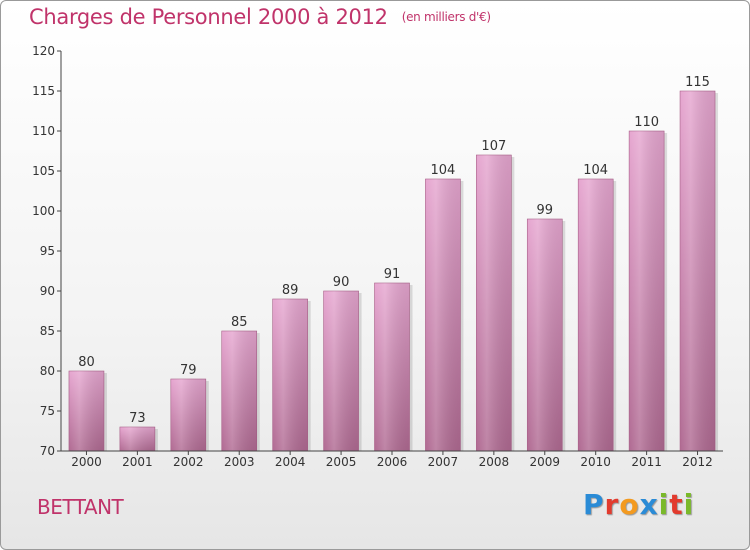 The height and width of the screenshot is (550, 750). Describe the element at coordinates (47, 331) in the screenshot. I see `y-tick-label: 85` at that location.